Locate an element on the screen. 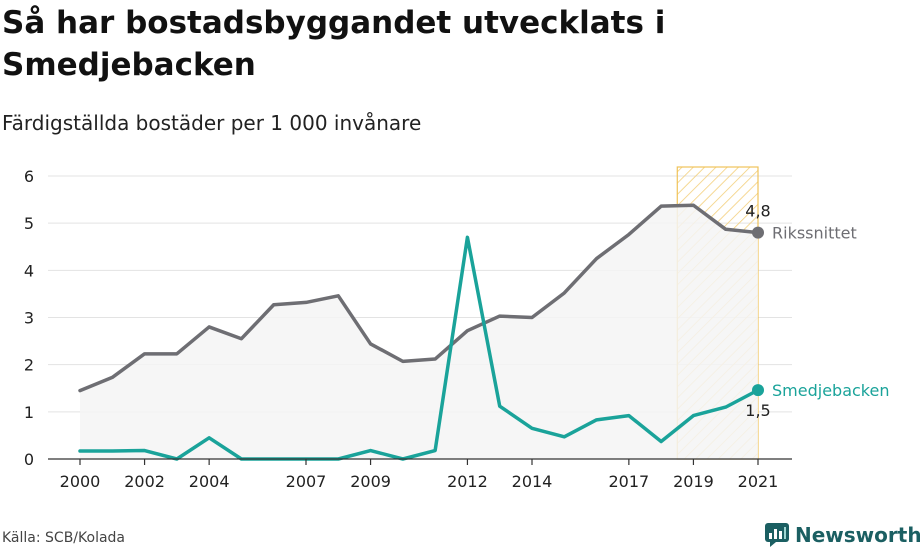  brand-name: Newsworthy is located at coordinates (857, 535).